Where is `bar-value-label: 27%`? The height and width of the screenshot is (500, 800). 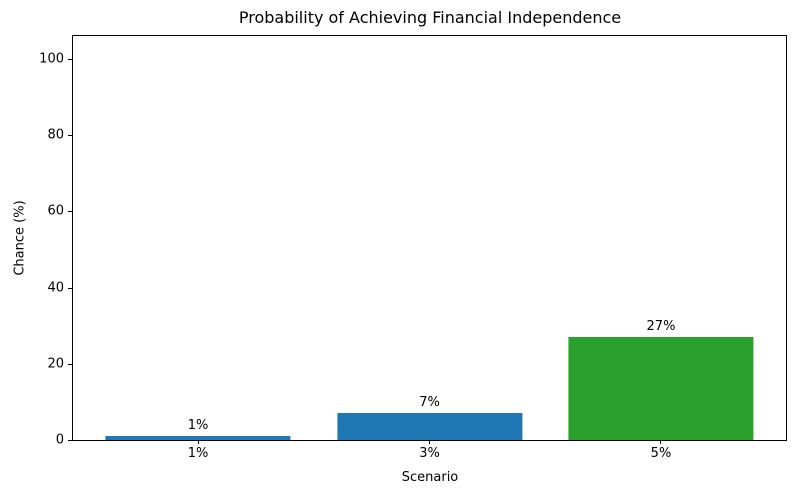 bar-value-label: 27% is located at coordinates (661, 327).